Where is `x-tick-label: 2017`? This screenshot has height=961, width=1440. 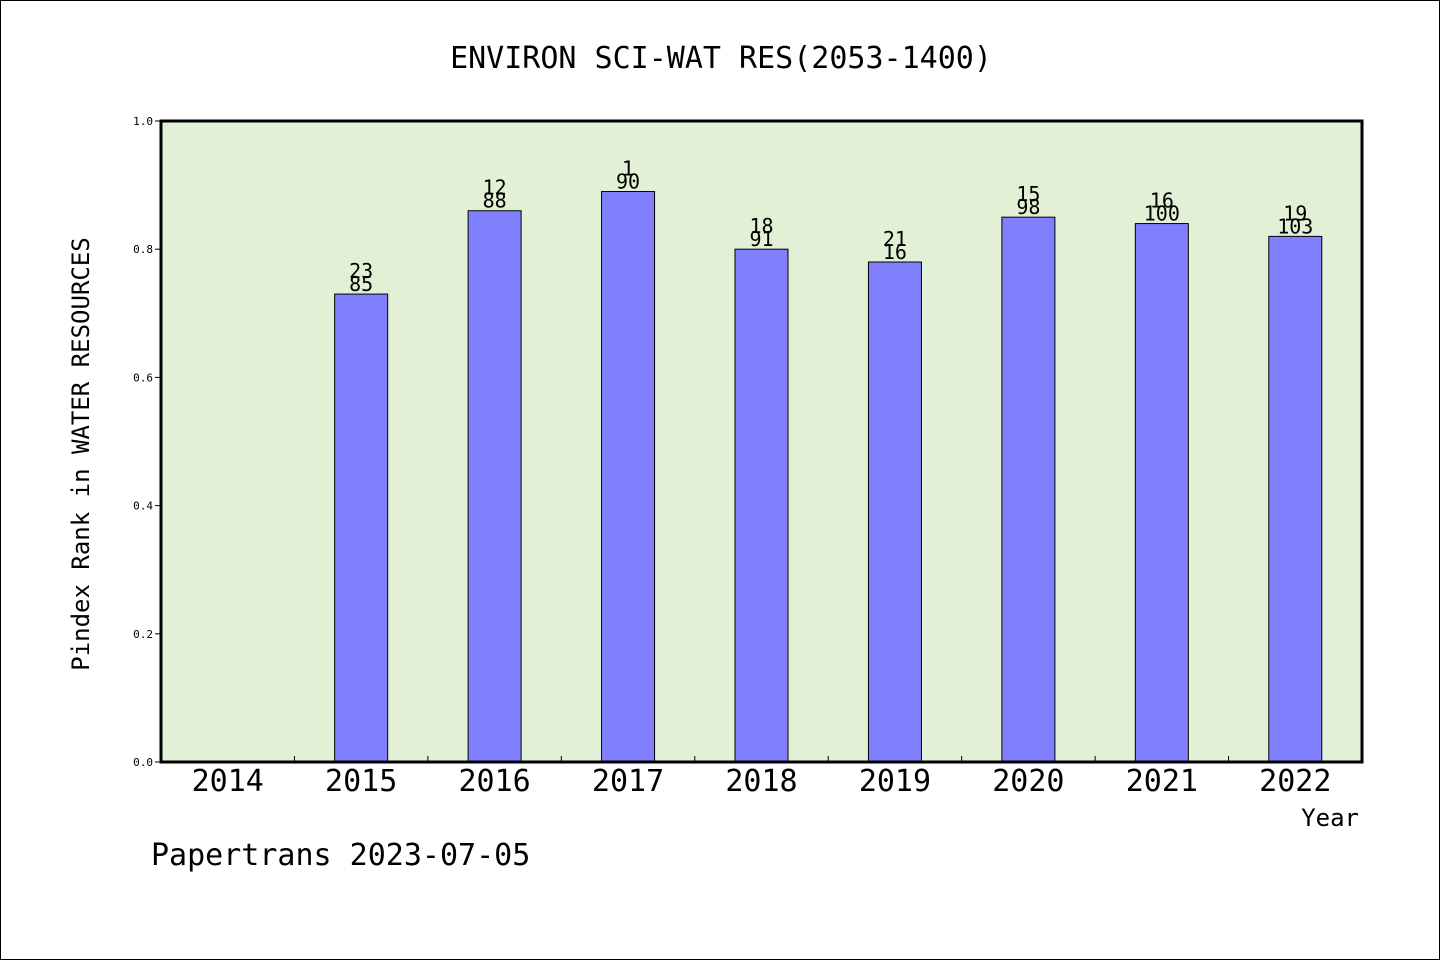 x-tick-label: 2017 is located at coordinates (628, 781).